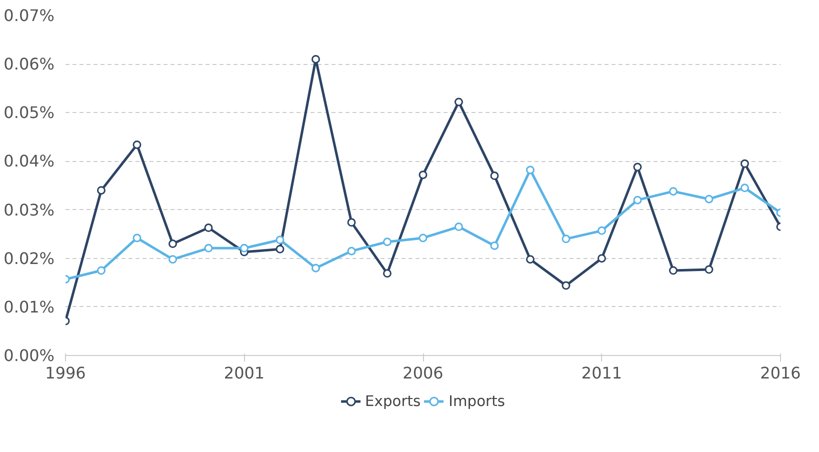  I want to click on y-tick-label: 0.01%, so click(29, 306).